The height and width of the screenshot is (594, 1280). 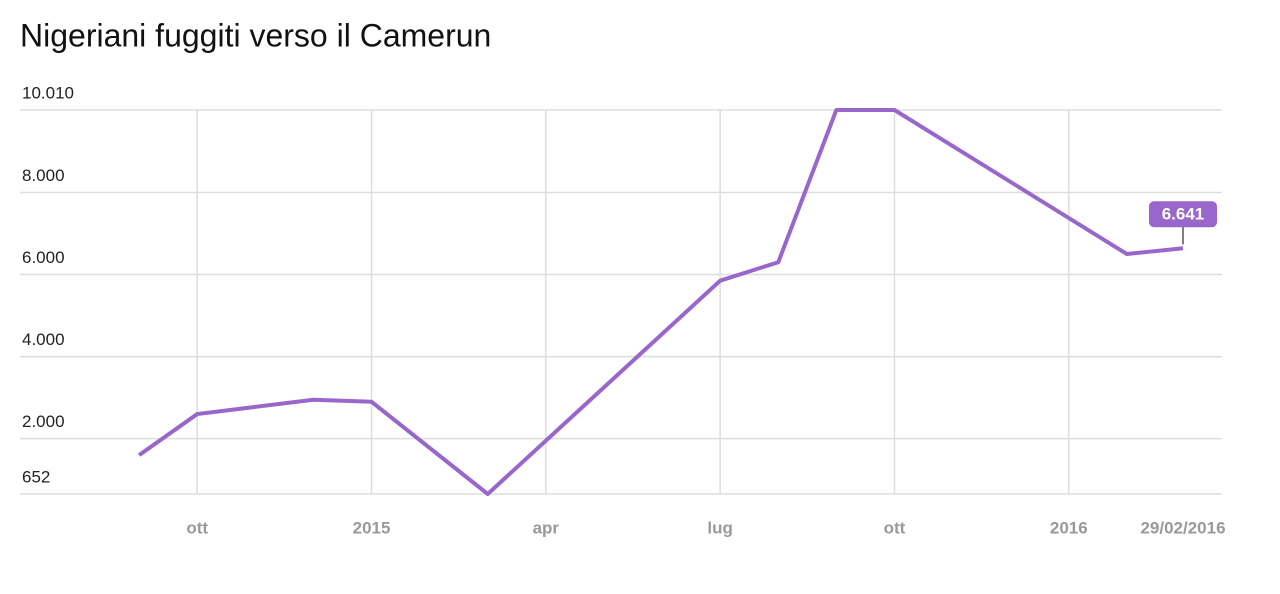 What do you see at coordinates (372, 527) in the screenshot?
I see `x-tick-label: 2015` at bounding box center [372, 527].